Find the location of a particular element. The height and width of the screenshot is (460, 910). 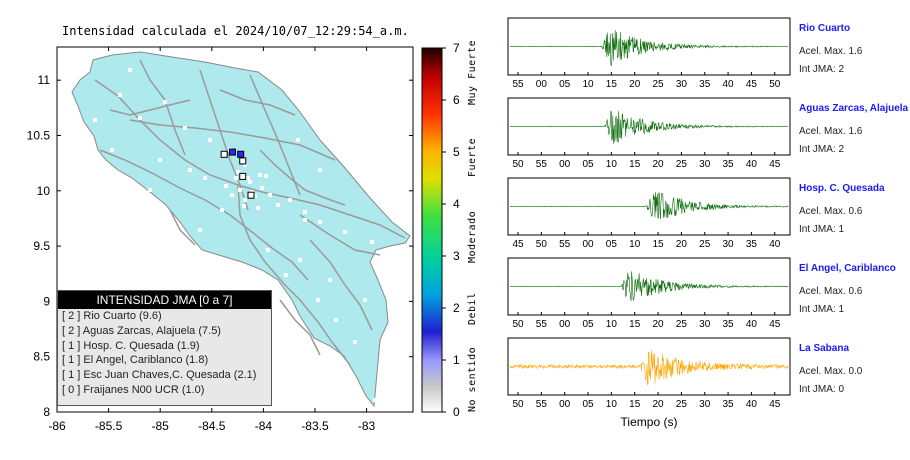

legend-row: [ 2 ] Rio Cuarto (9.6) is located at coordinates (112, 316).